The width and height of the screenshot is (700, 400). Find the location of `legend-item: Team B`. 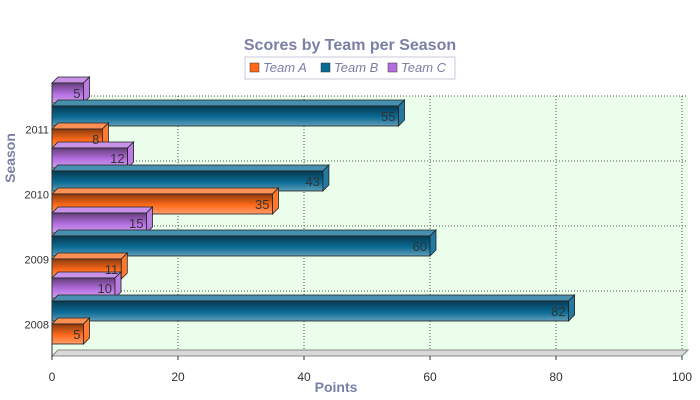

legend-item: Team B is located at coordinates (349, 67).